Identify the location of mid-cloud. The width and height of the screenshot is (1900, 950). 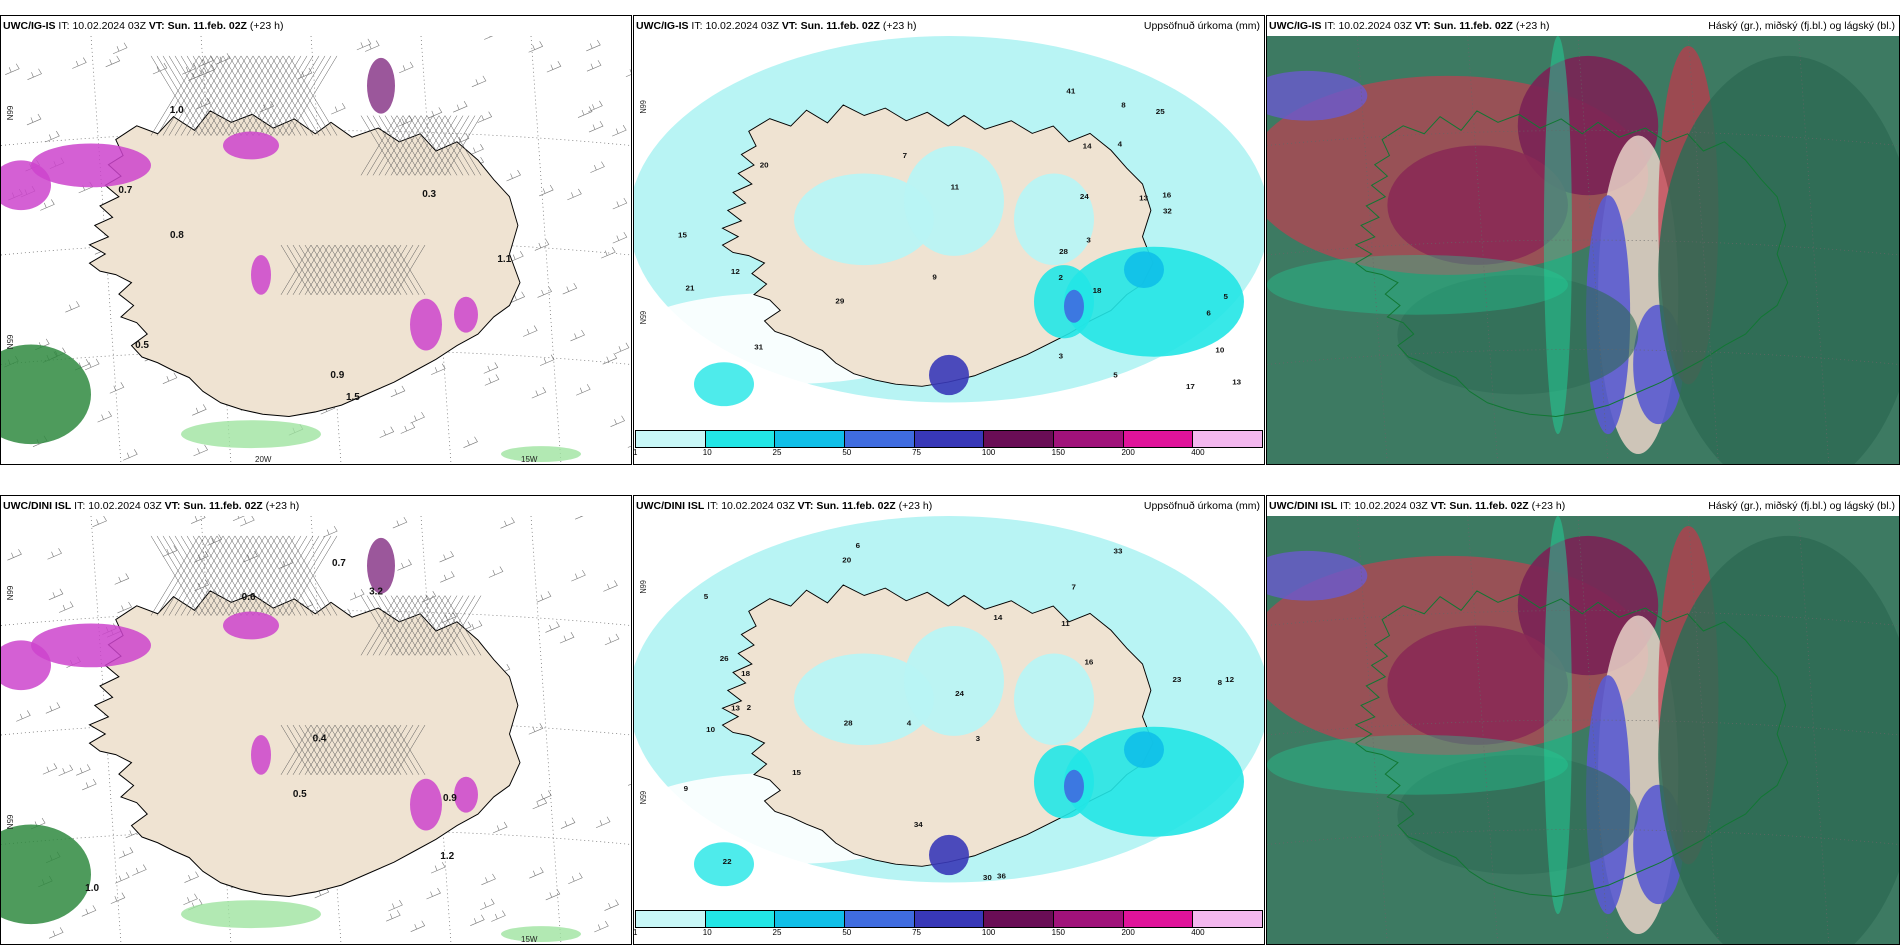
(1477, 685).